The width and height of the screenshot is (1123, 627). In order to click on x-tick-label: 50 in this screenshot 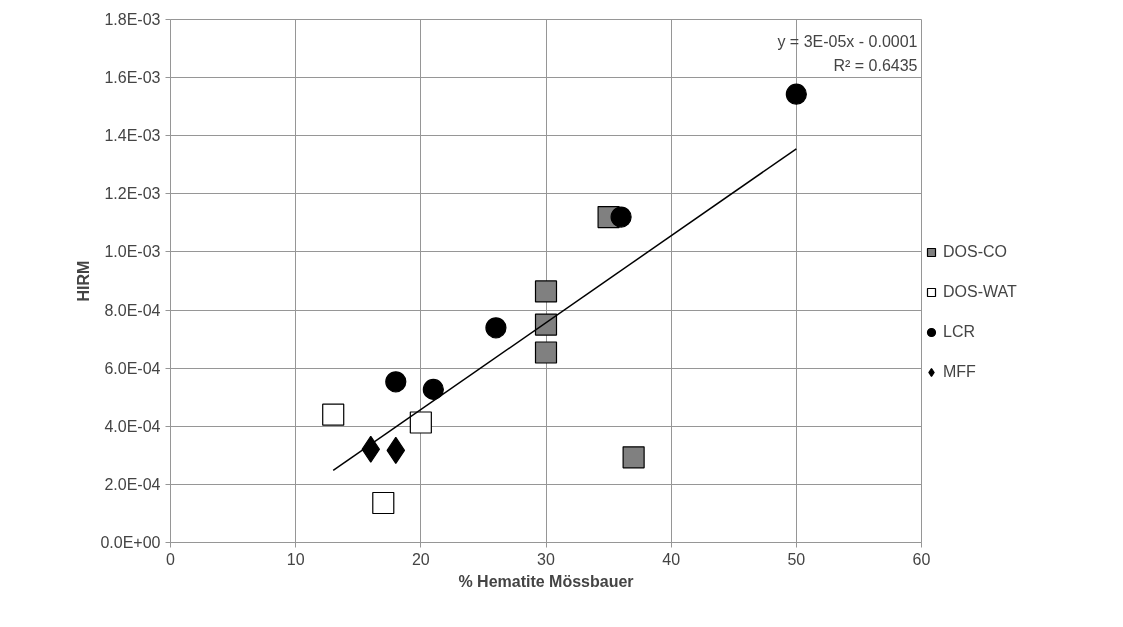, I will do `click(796, 559)`.